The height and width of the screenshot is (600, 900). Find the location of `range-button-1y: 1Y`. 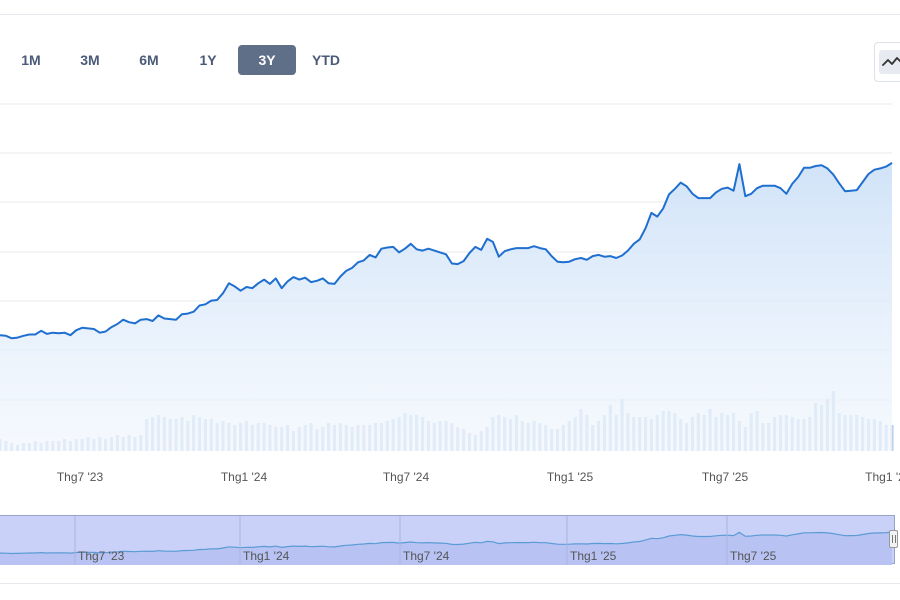

range-button-1y: 1Y is located at coordinates (208, 60).